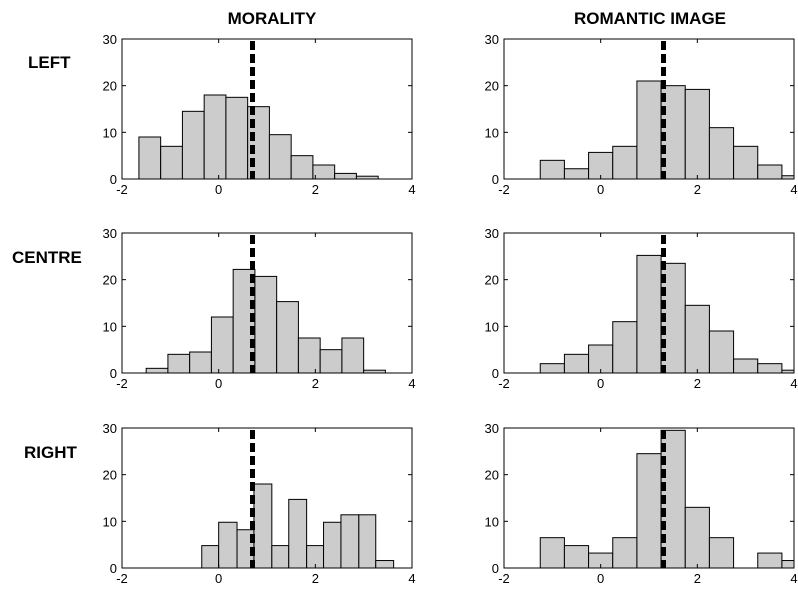 The image size is (798, 596). Describe the element at coordinates (51, 452) in the screenshot. I see `row-label-right: RIGHT` at that location.